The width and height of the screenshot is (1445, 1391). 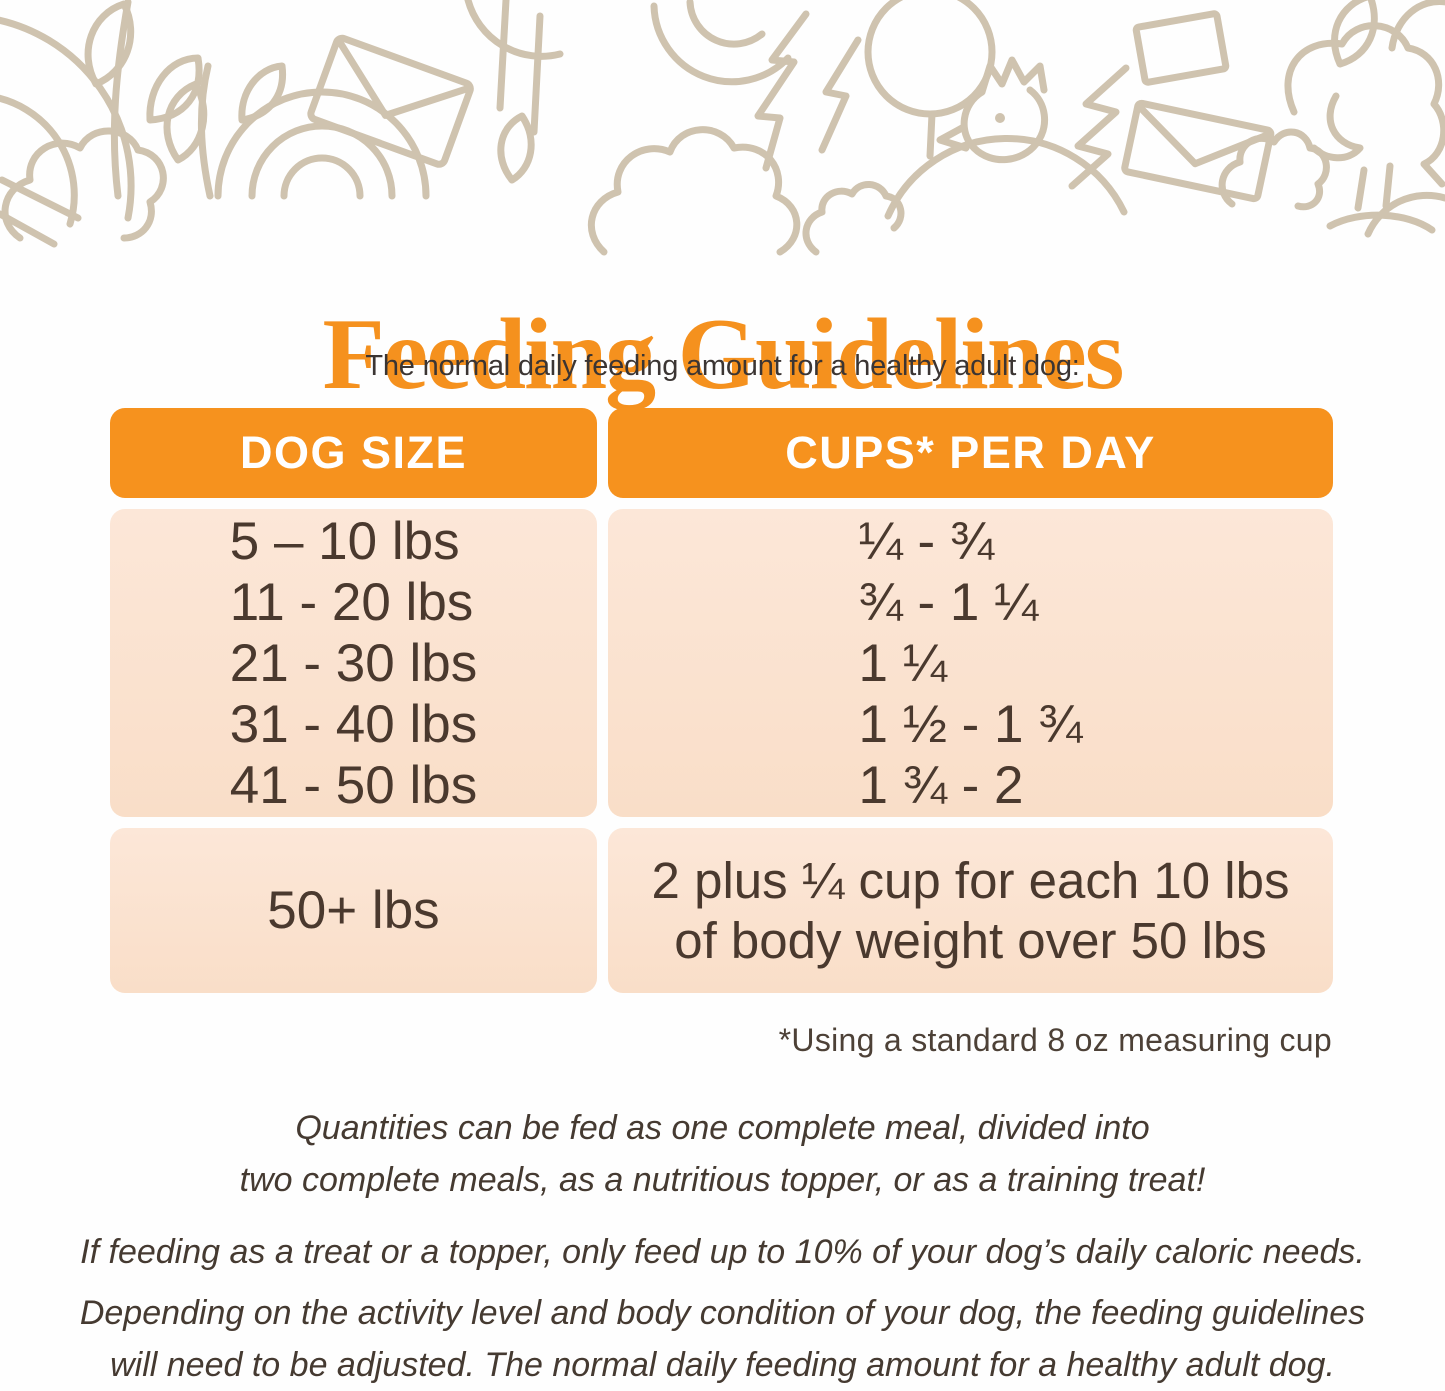 I want to click on table-row: of body weight over 50 lbs, so click(x=970, y=940).